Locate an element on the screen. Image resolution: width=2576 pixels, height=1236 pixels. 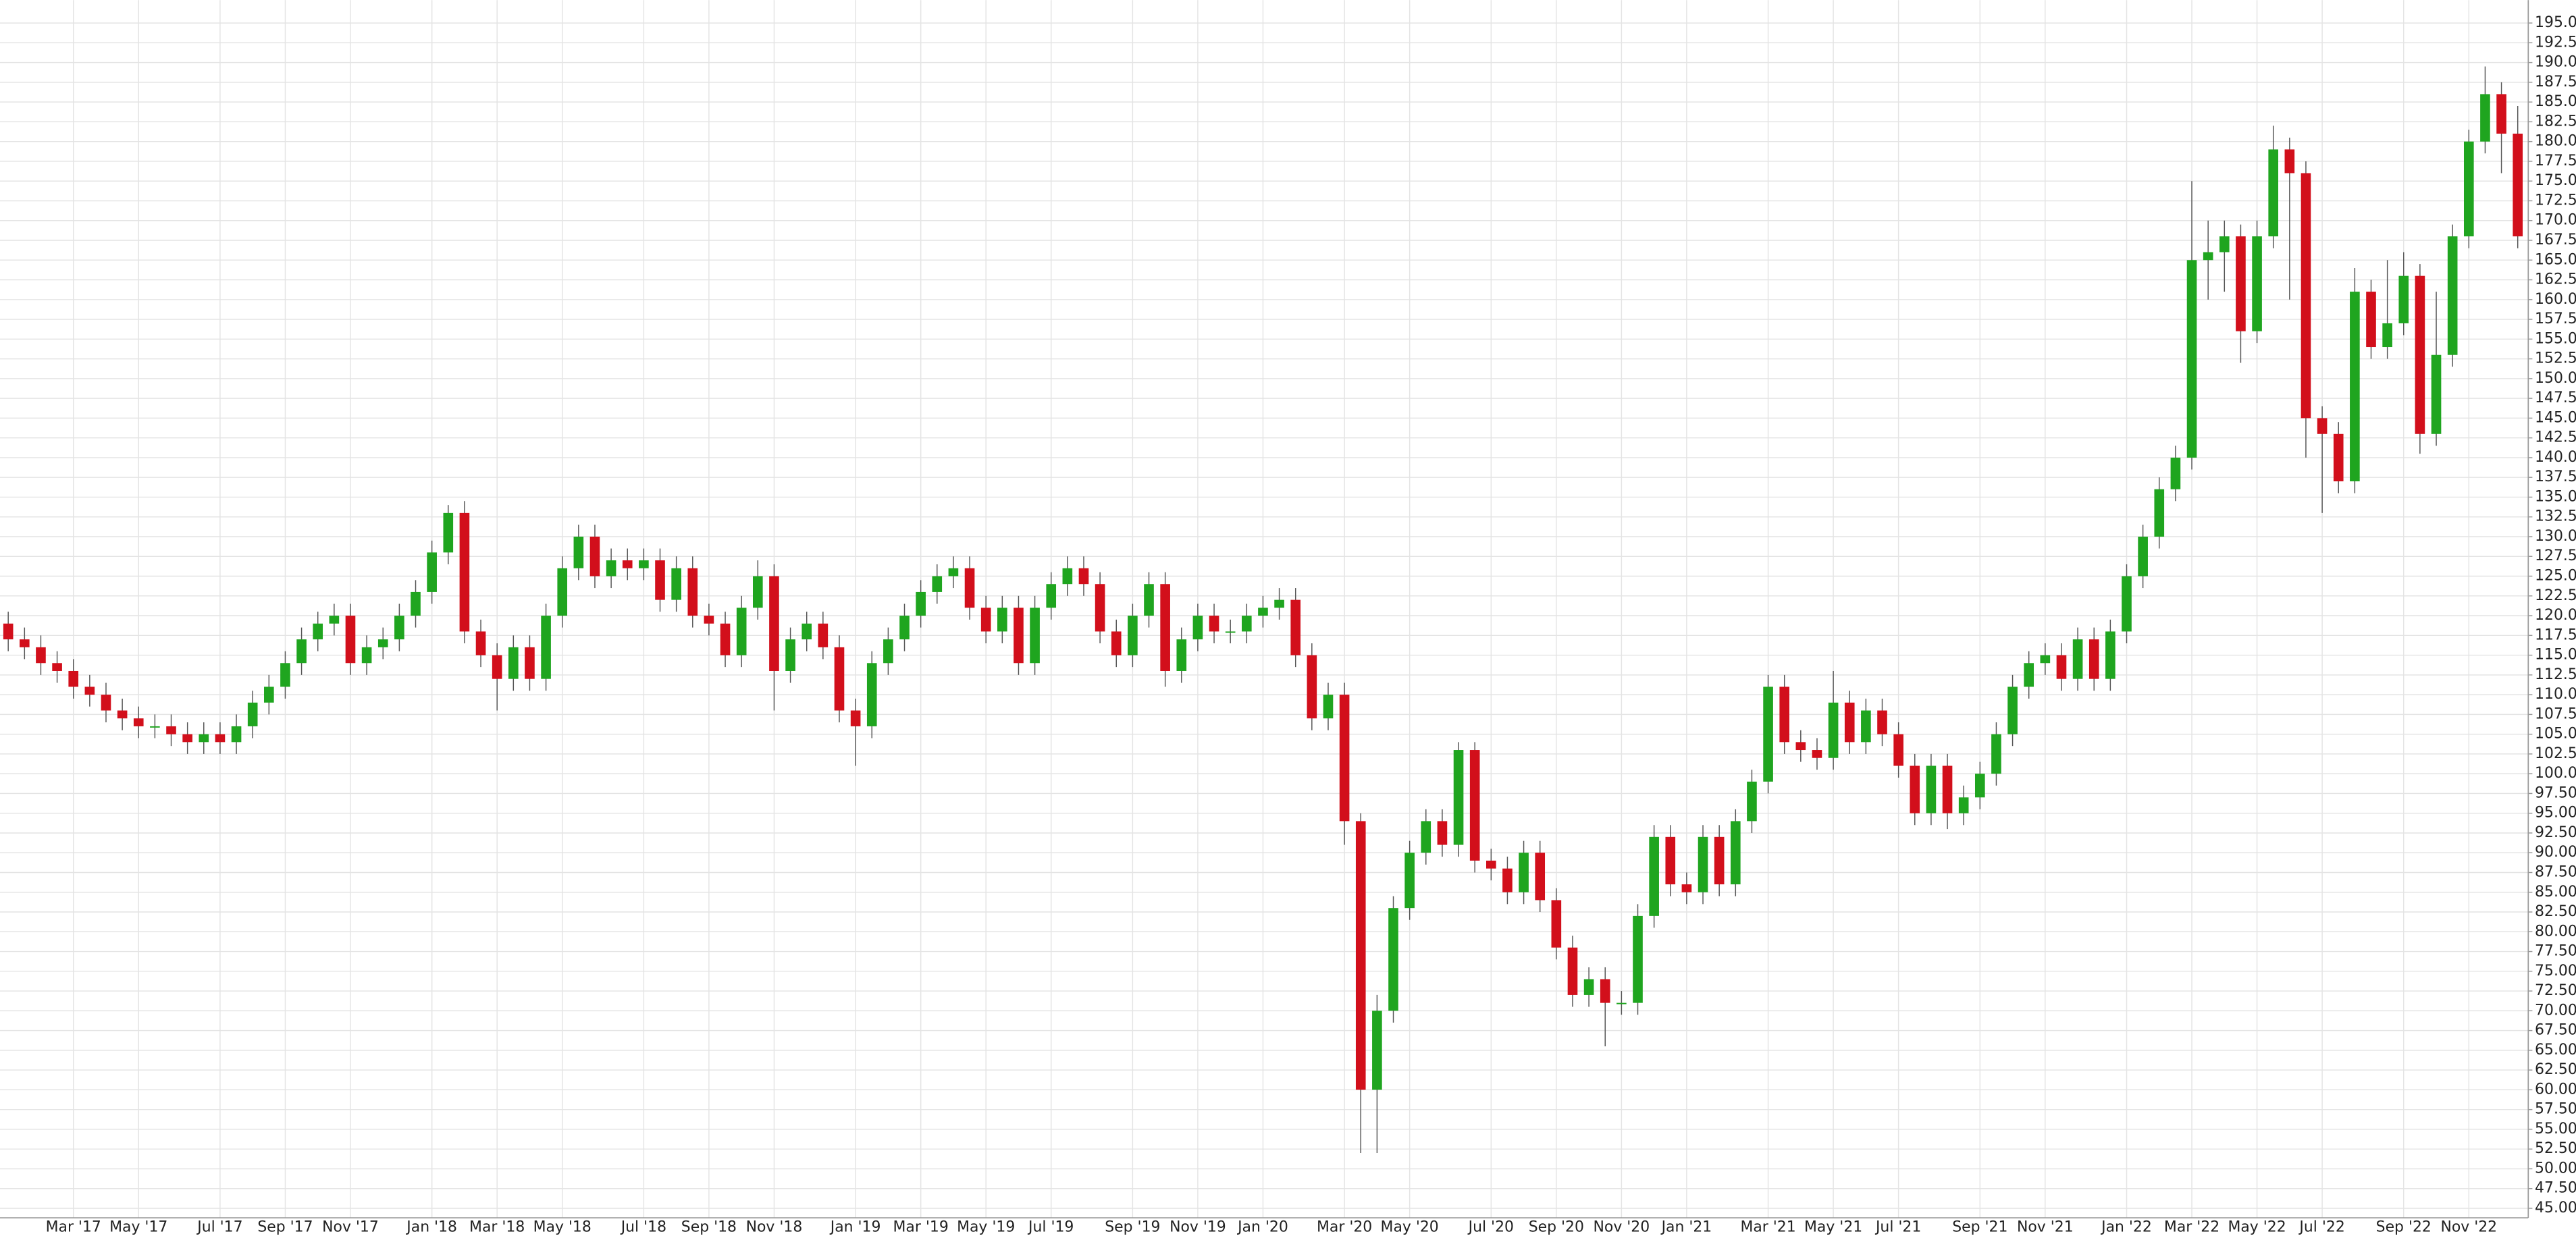
y-tick-label: 182.50 is located at coordinates (2555, 121).